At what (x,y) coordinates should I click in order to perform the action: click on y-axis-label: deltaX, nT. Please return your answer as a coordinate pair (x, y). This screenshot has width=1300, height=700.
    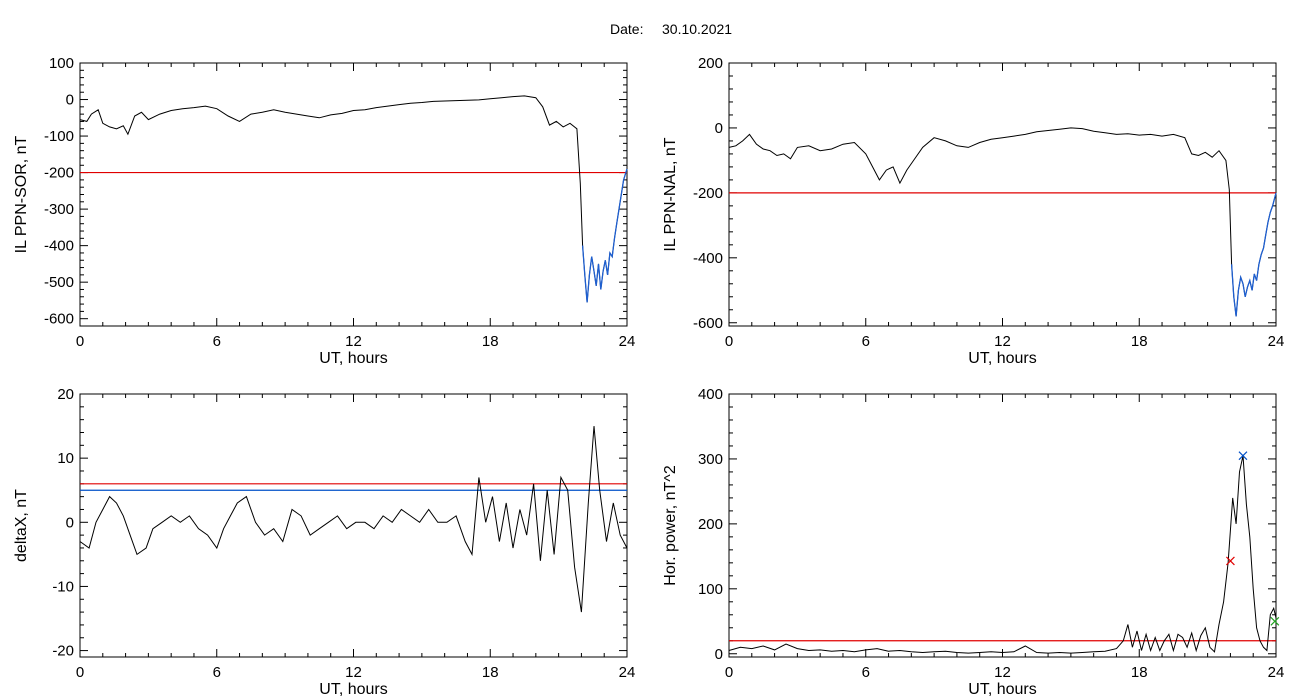
    Looking at the image, I should click on (21, 525).